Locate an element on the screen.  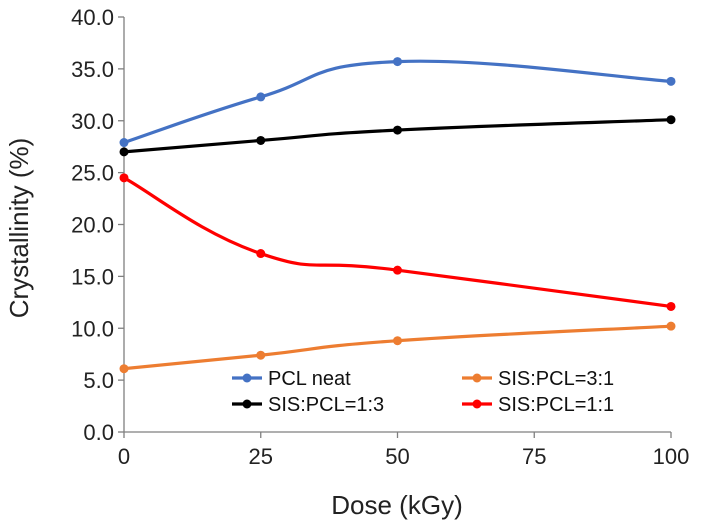
legend-entry-sis-pcl-1-1: SIS:PCL=1:1 is located at coordinates (538, 405).